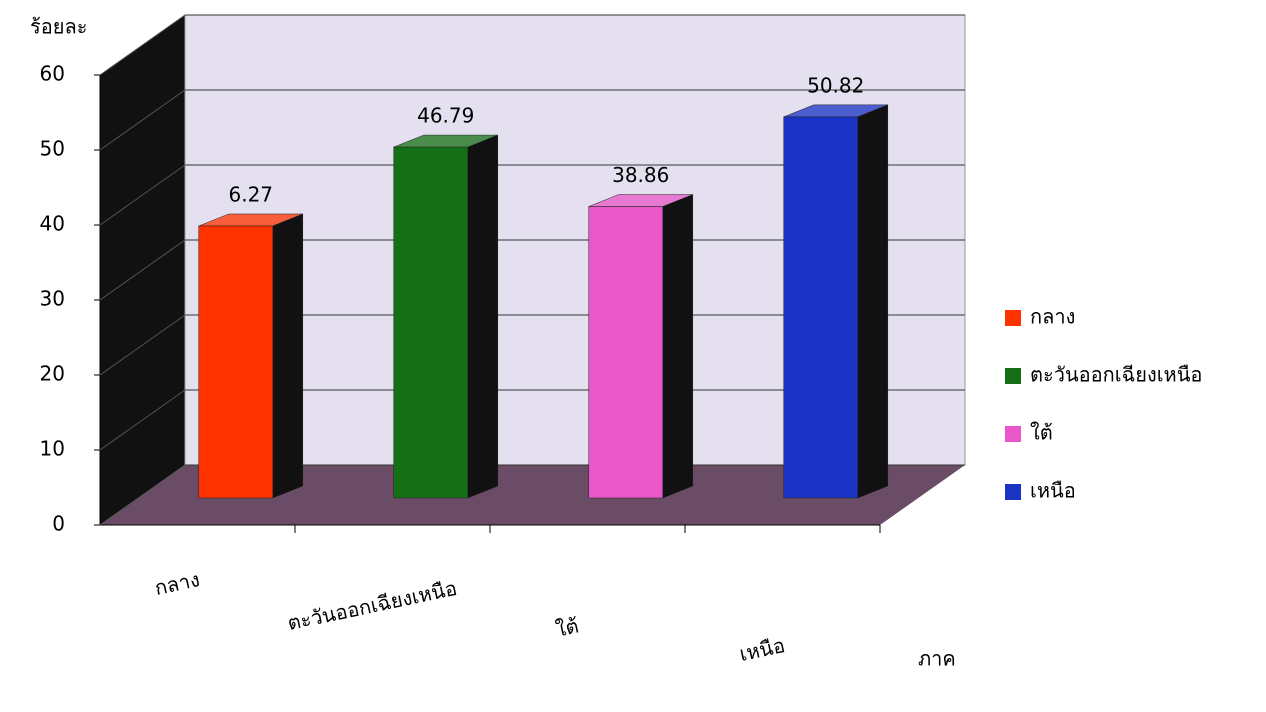 The height and width of the screenshot is (712, 1266). I want to click on x-tick-label: ตะวันออกเฉียงเหนือ, so click(372, 605).